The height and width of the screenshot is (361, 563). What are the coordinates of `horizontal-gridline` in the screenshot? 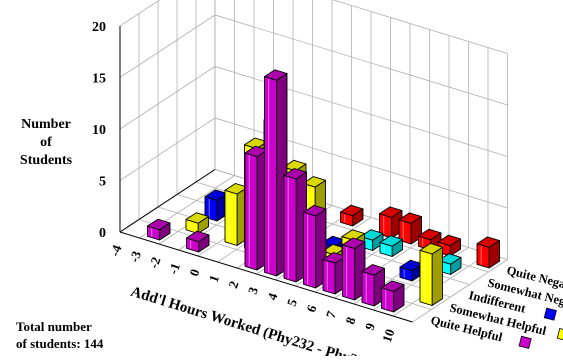 It's located at (313, 27).